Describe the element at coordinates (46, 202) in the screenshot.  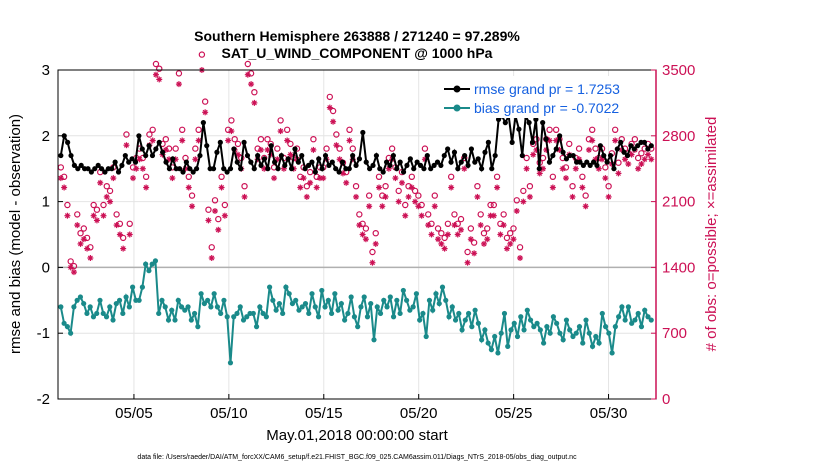
I see `y-left-tick-label: 1` at that location.